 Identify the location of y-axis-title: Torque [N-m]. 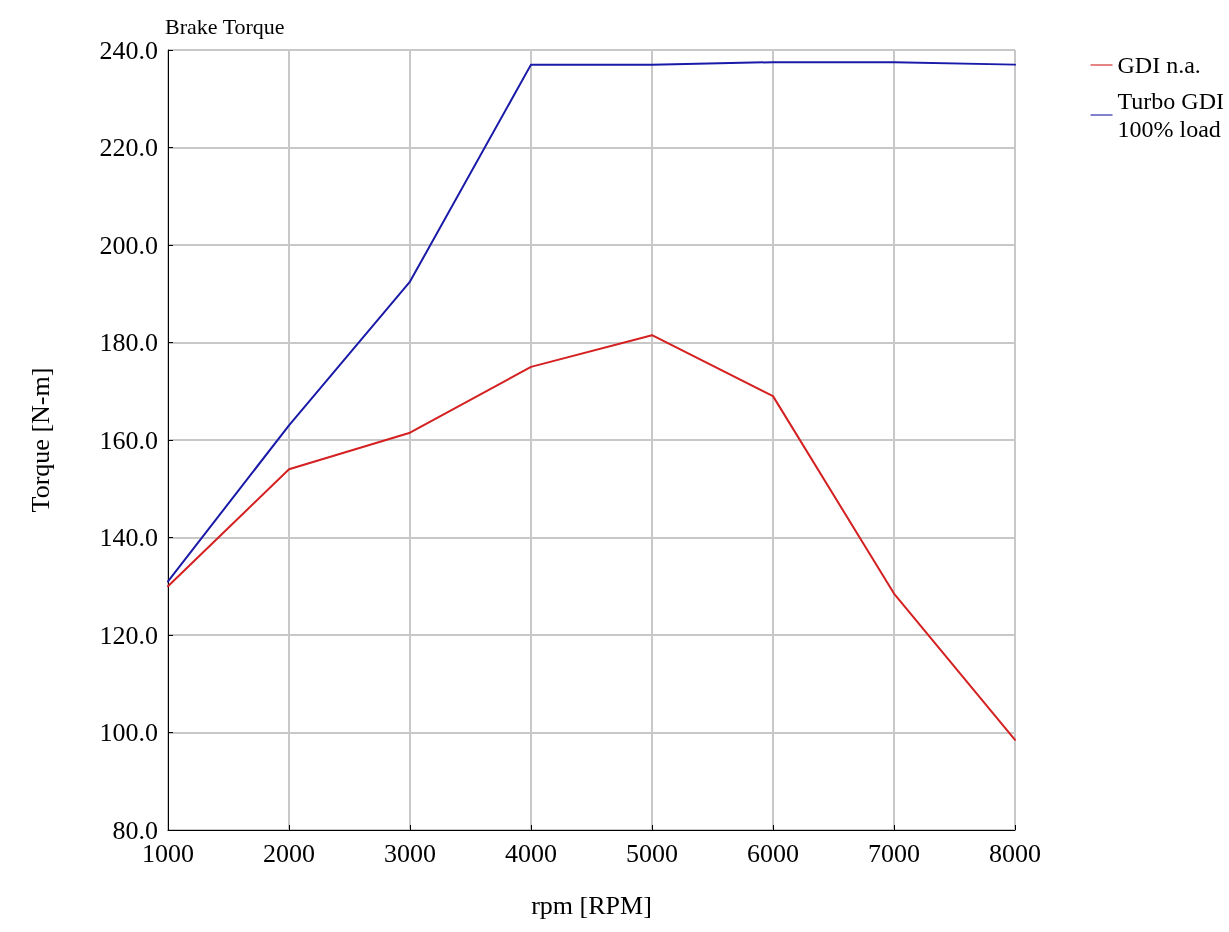
(40, 440).